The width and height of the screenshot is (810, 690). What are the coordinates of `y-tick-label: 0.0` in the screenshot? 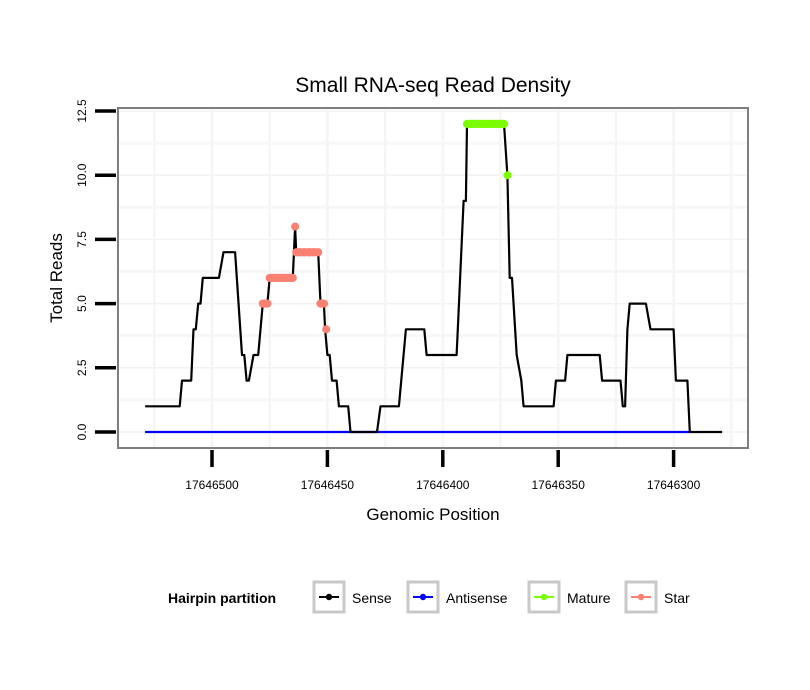 It's located at (82, 431).